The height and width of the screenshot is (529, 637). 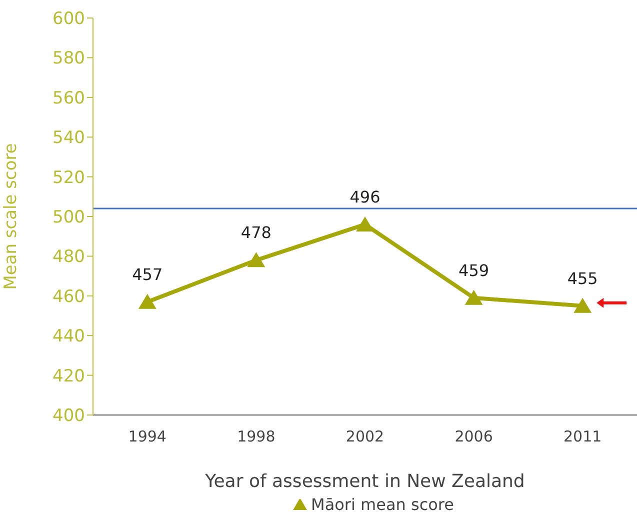 What do you see at coordinates (582, 278) in the screenshot?
I see `data-label: 455` at bounding box center [582, 278].